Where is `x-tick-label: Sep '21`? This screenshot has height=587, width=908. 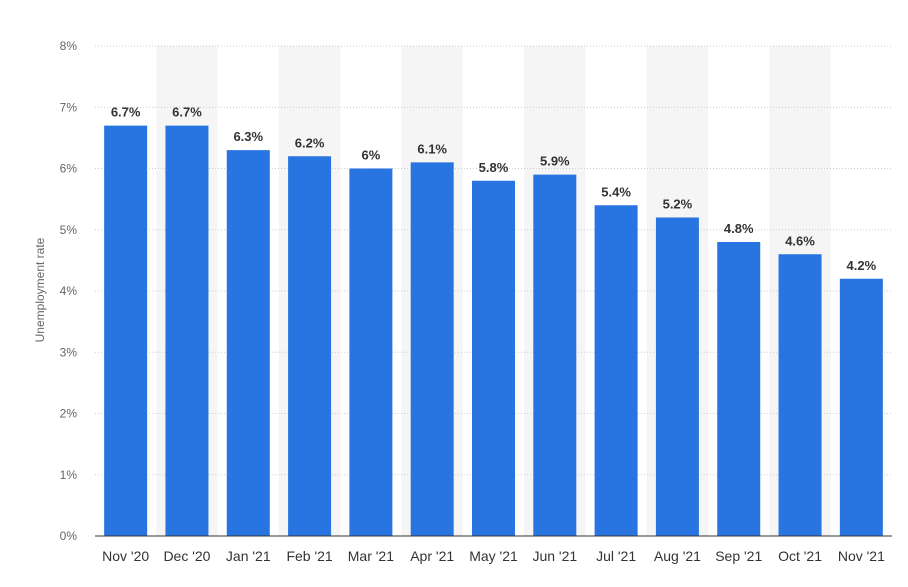
x-tick-label: Sep '21 is located at coordinates (738, 556).